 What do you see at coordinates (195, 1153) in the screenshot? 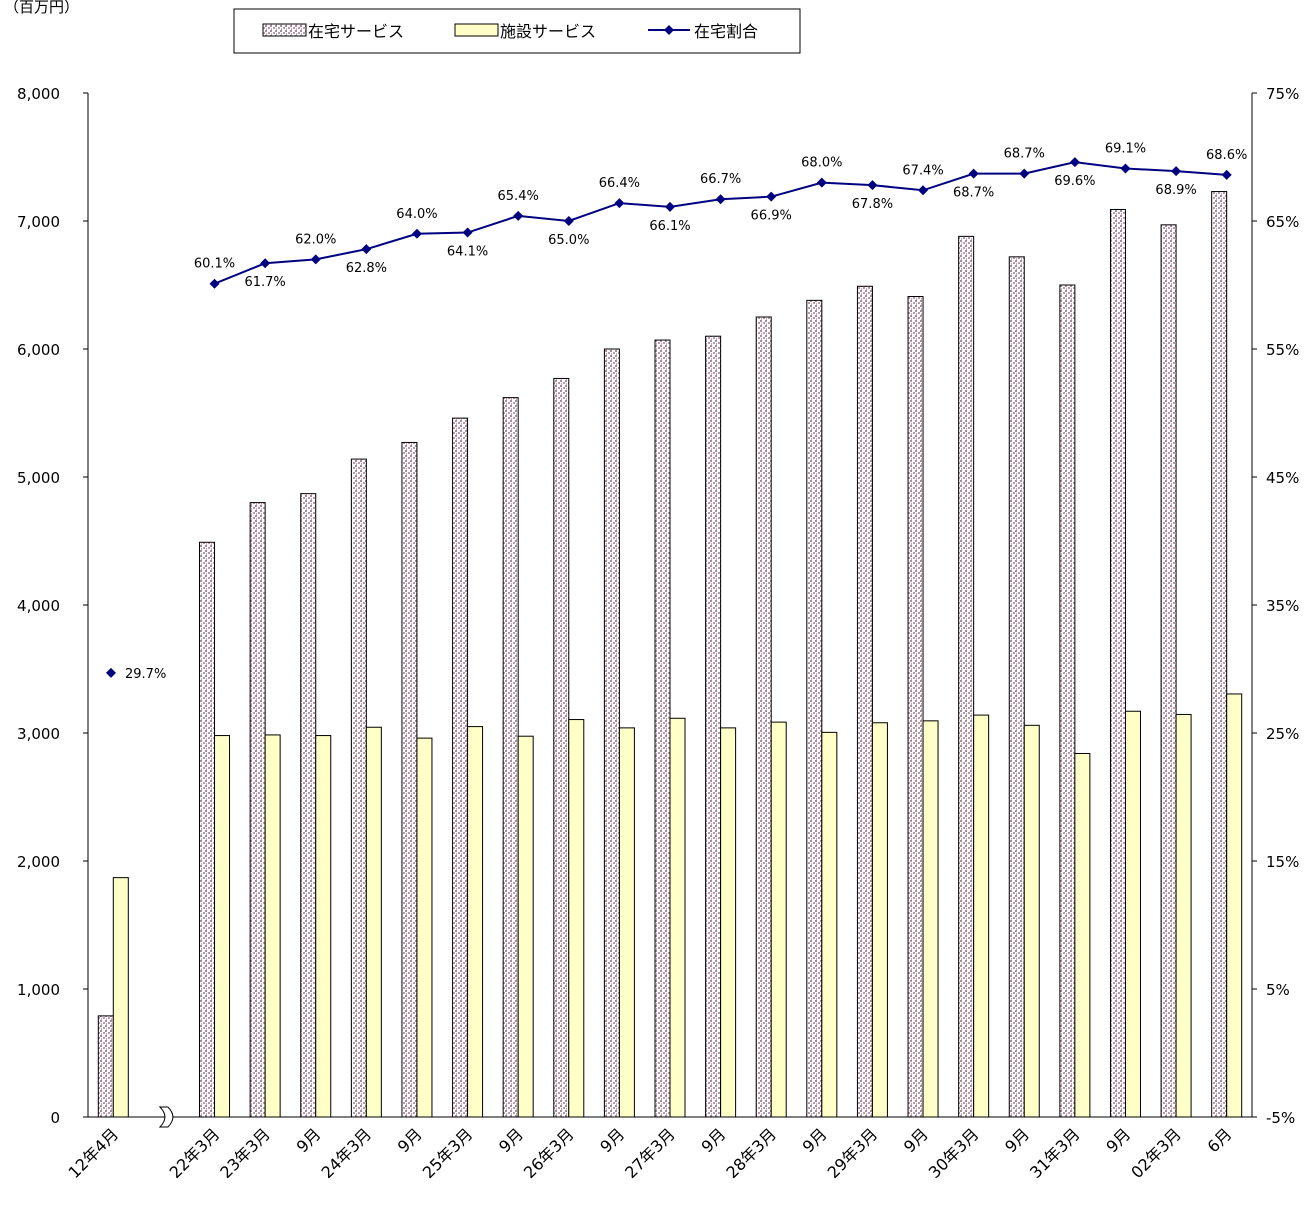
I see `x-tick-label: 22年3月` at bounding box center [195, 1153].